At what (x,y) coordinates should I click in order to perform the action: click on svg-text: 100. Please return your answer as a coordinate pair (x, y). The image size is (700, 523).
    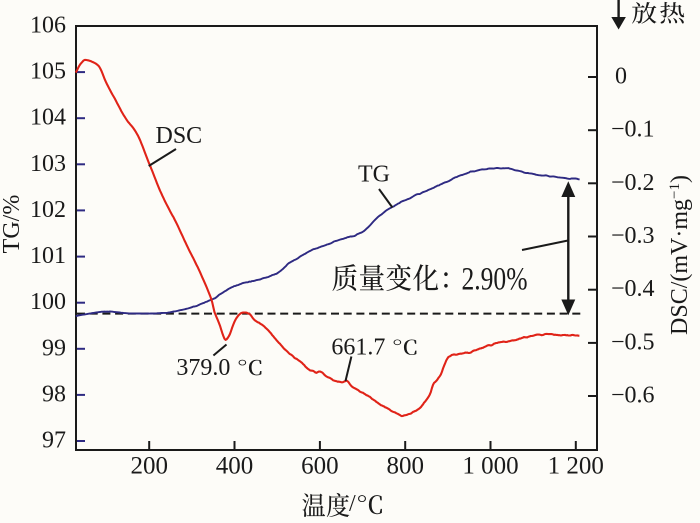
    Looking at the image, I should click on (48, 302).